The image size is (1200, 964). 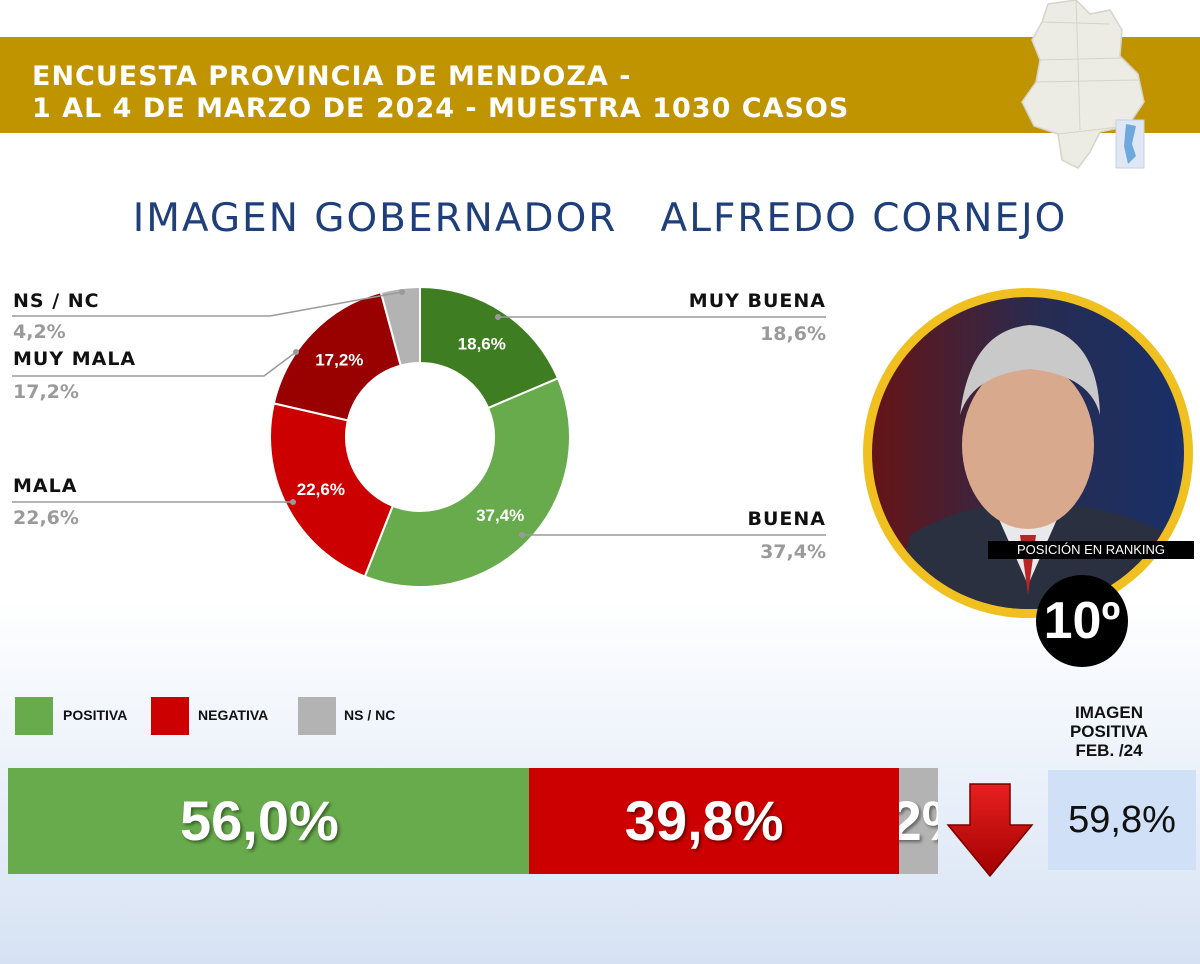 I want to click on bar-label-positiva: 56,0%, so click(x=259, y=820).